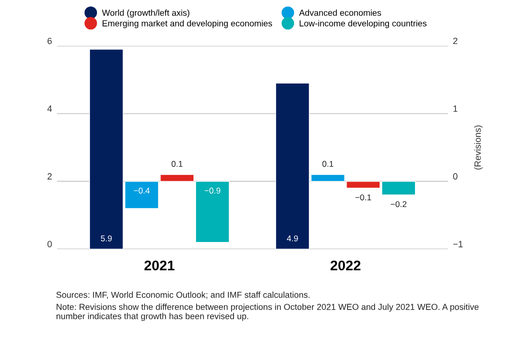  I want to click on data-label: −0.1, so click(363, 197).